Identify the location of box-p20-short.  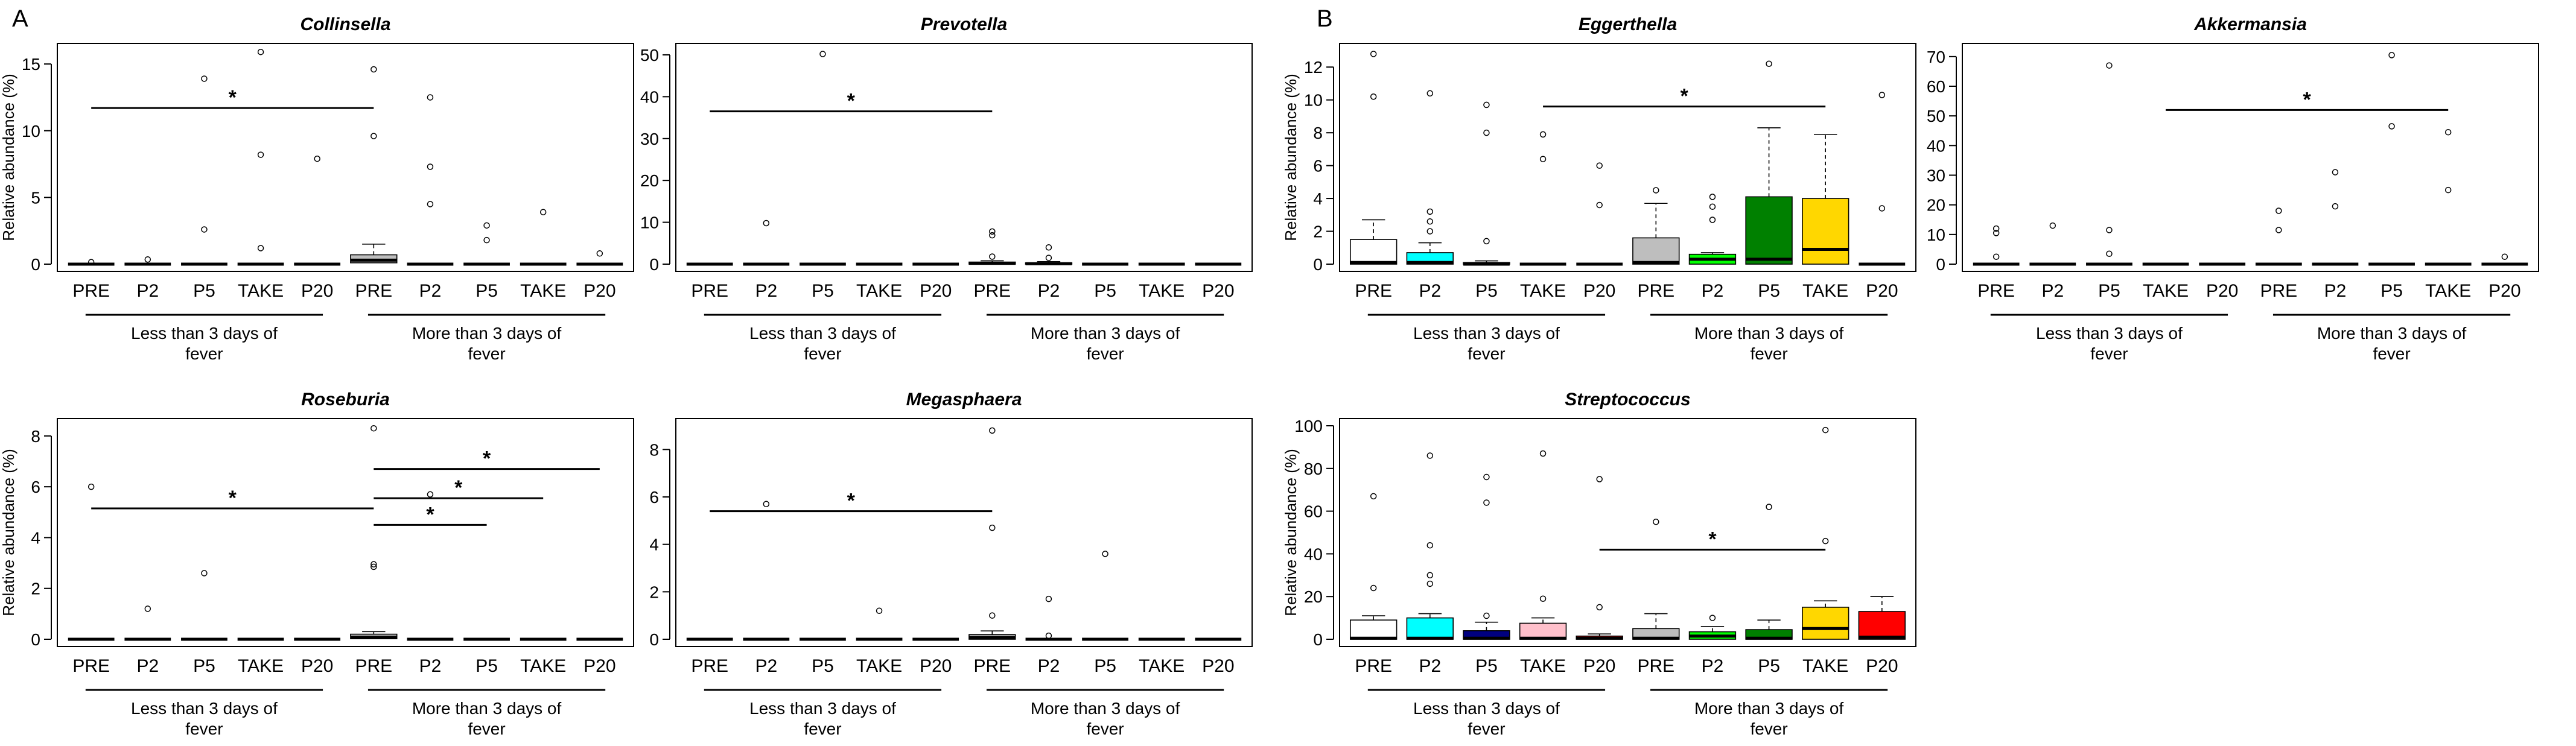
(1600, 558).